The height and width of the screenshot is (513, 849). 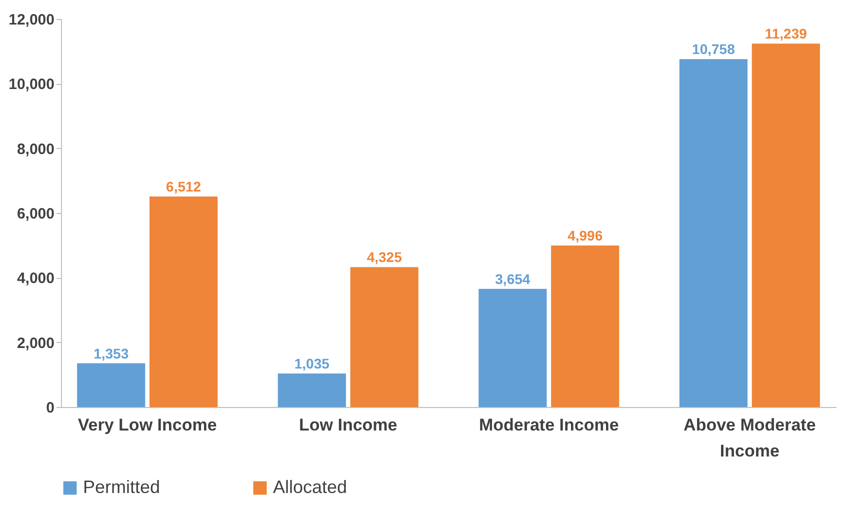 What do you see at coordinates (35, 149) in the screenshot?
I see `y-tick-label: 8,000` at bounding box center [35, 149].